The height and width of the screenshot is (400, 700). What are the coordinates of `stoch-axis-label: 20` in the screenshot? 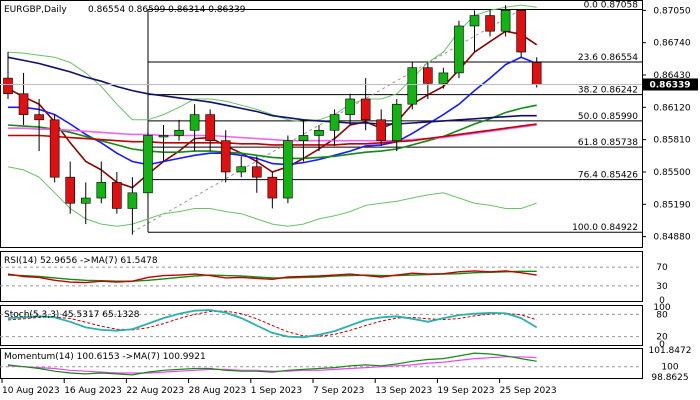 It's located at (662, 338).